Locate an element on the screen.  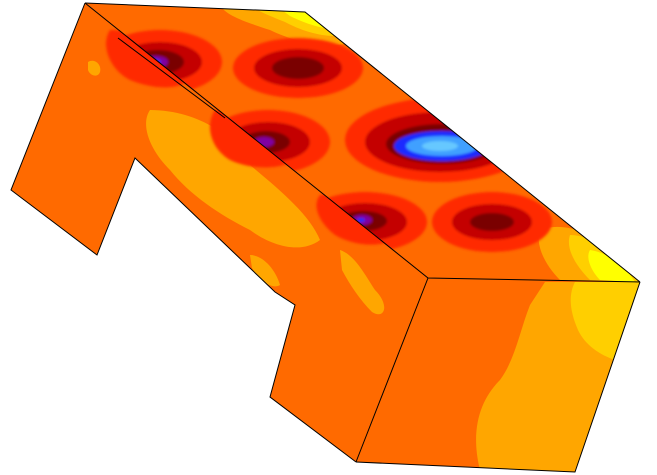
front-yellow-lower is located at coordinates (362, 282).